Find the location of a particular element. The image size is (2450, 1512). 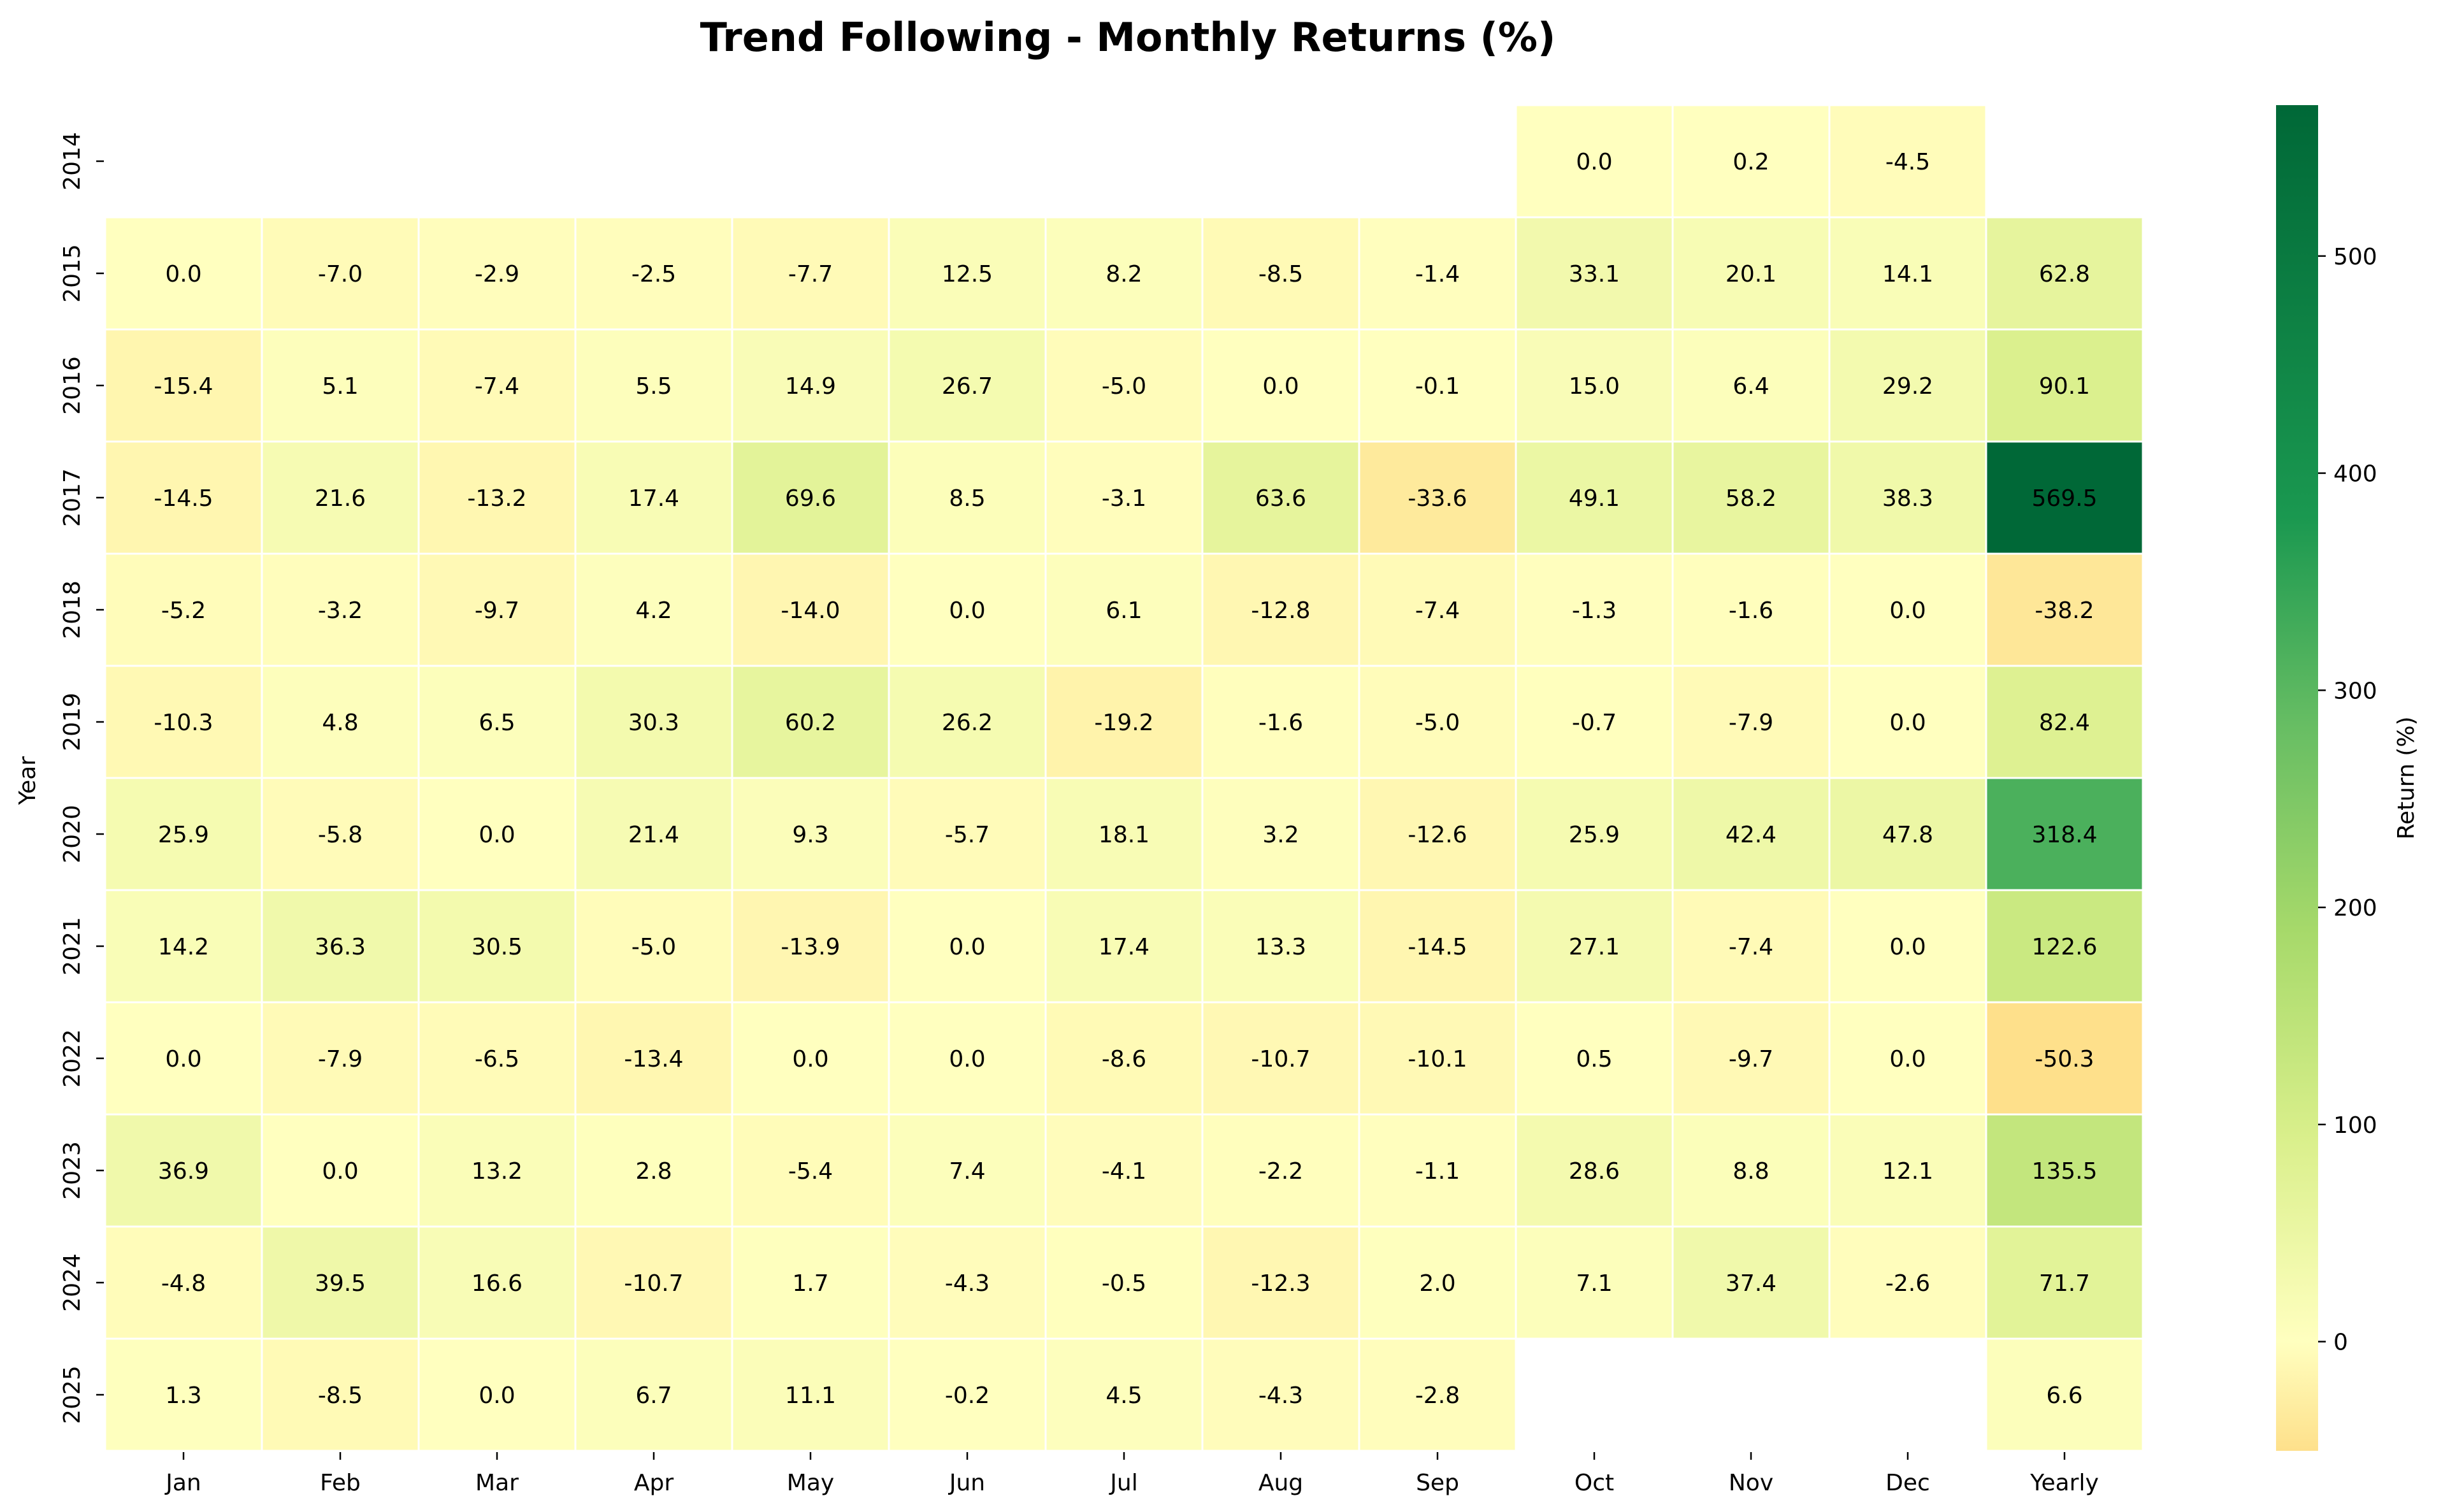

y-tick-label: 2015 is located at coordinates (72, 273).